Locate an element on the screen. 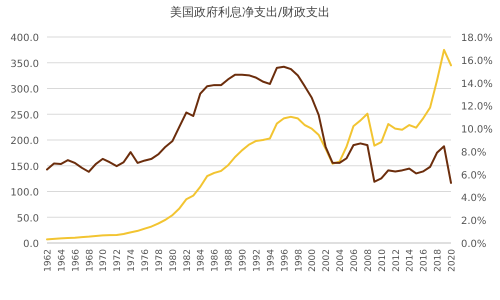 The width and height of the screenshot is (500, 300). x-tick-label: 2014 is located at coordinates (411, 260).